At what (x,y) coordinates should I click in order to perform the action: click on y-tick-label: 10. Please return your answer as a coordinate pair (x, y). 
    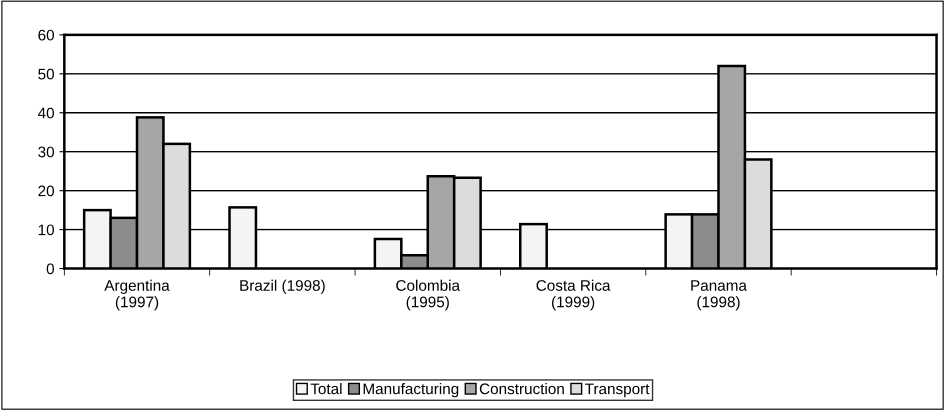
    Looking at the image, I should click on (46, 230).